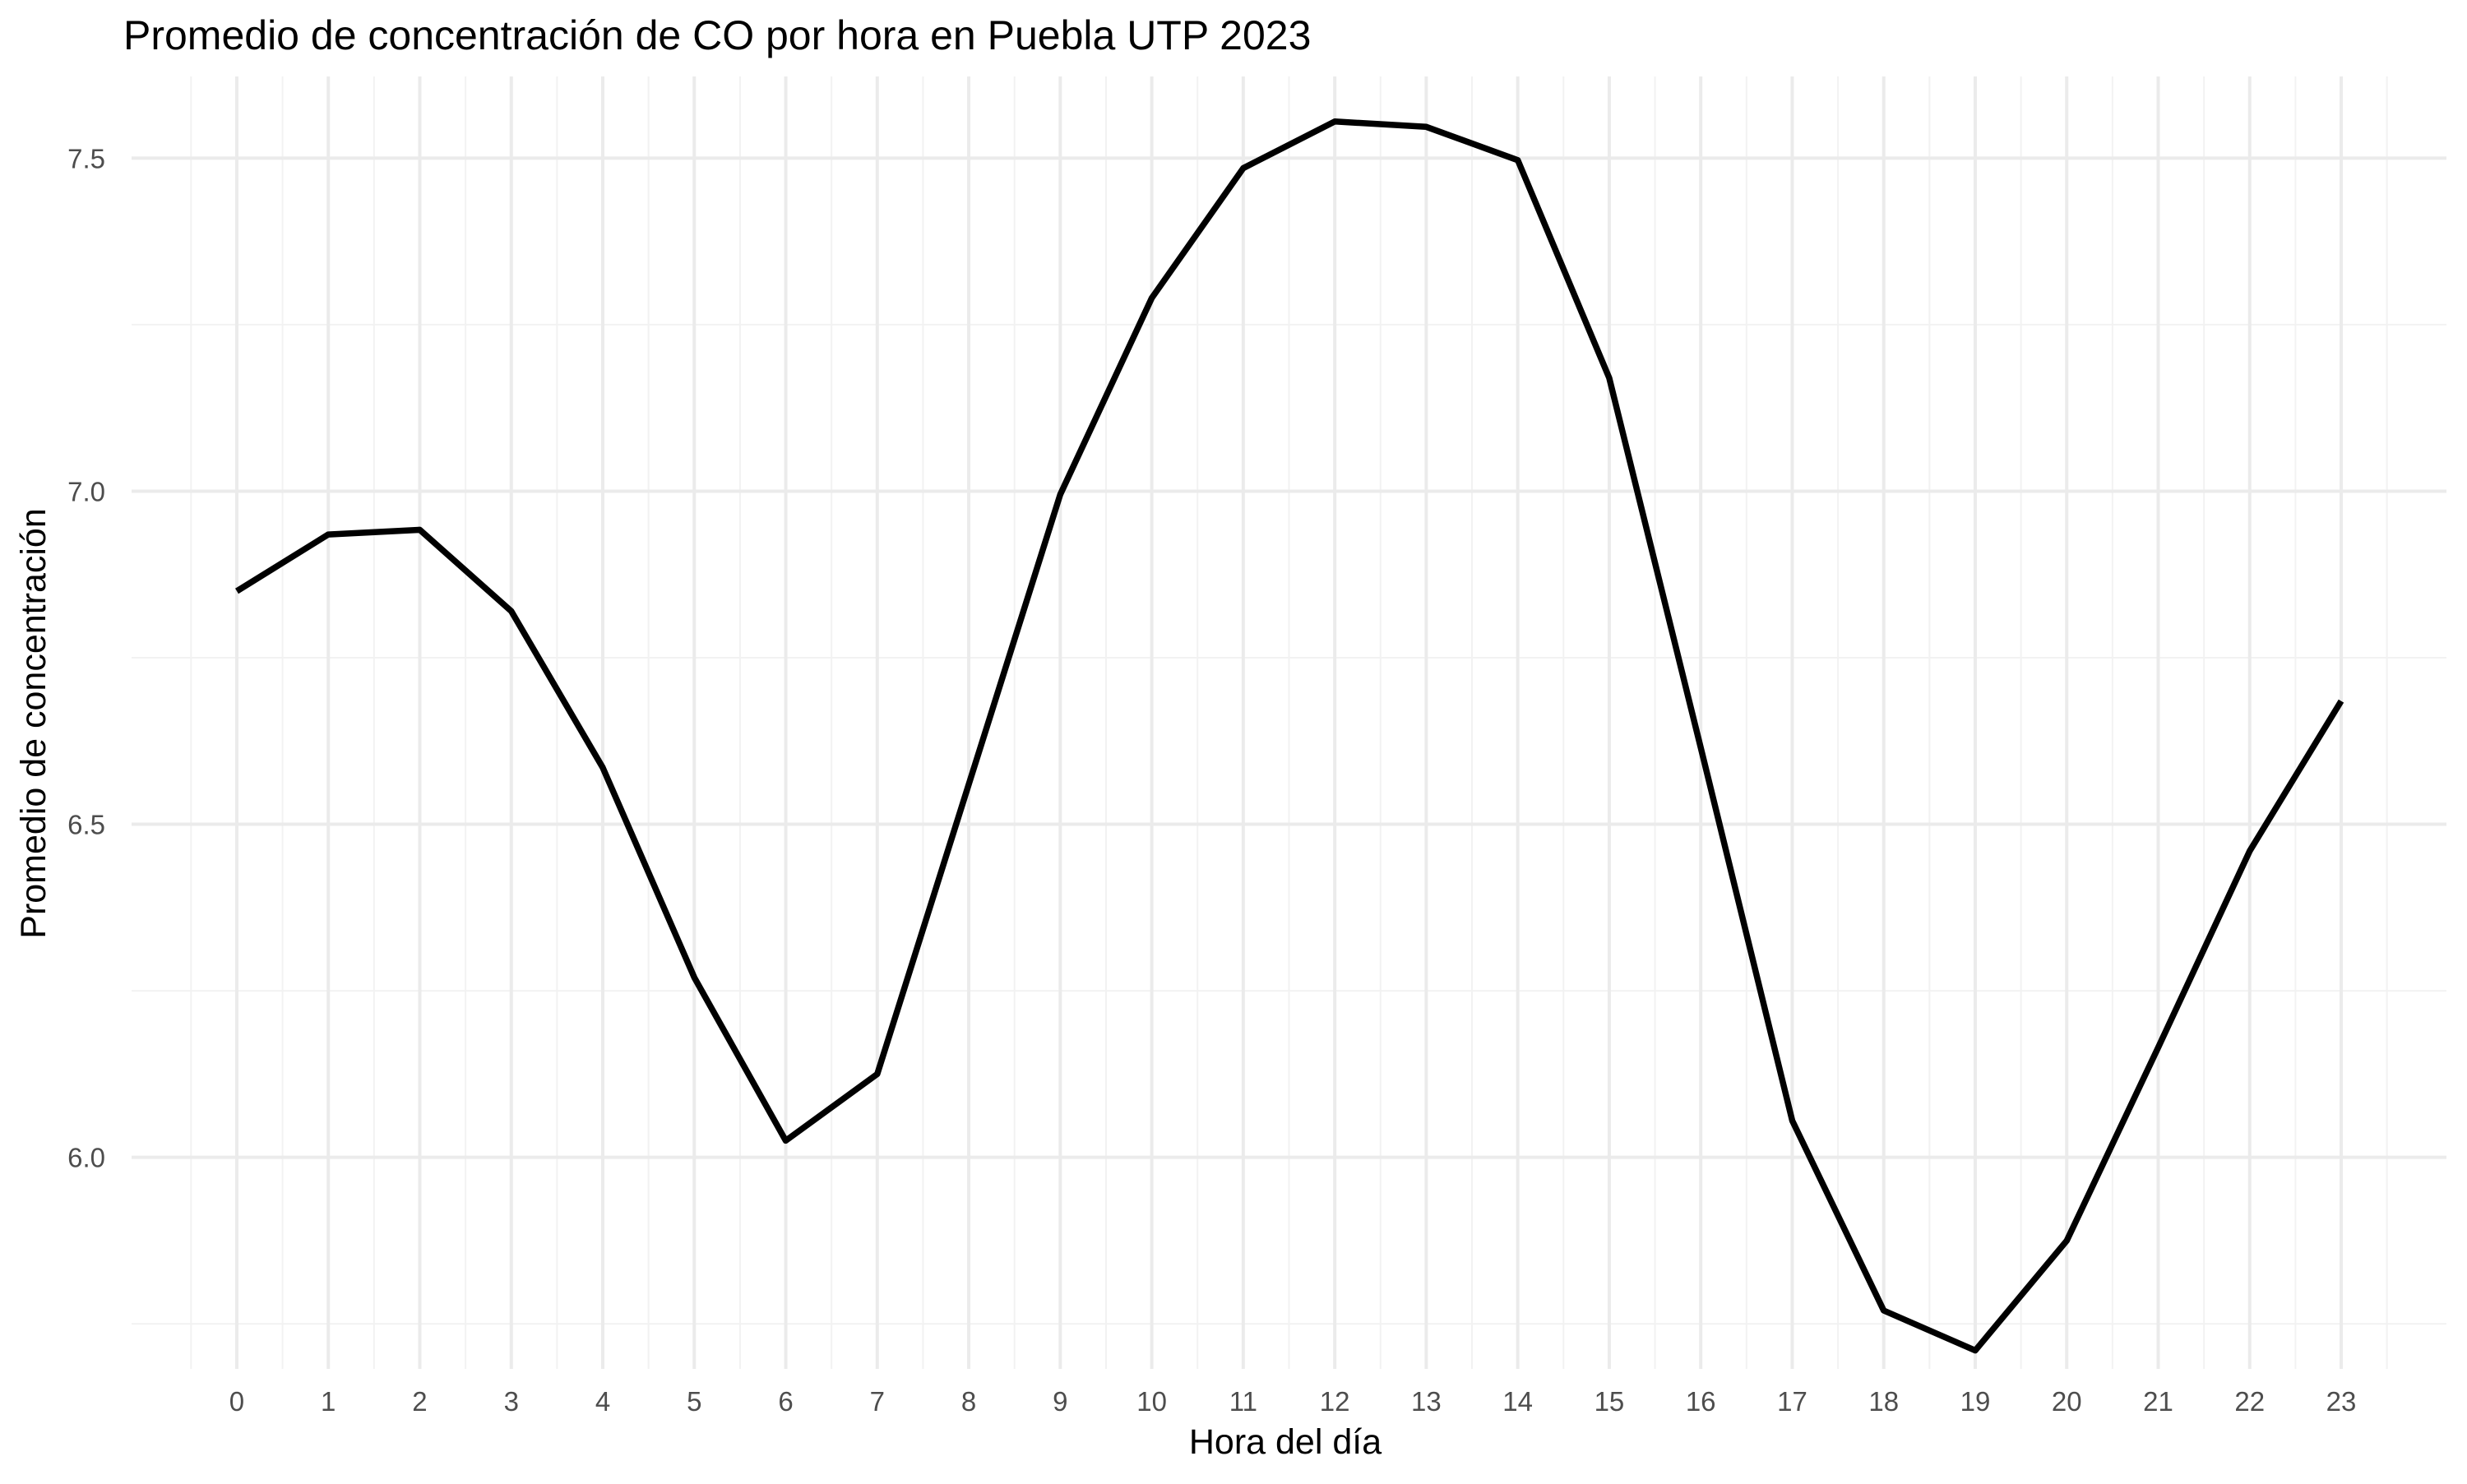  I want to click on x-tick-label: 5, so click(694, 1401).